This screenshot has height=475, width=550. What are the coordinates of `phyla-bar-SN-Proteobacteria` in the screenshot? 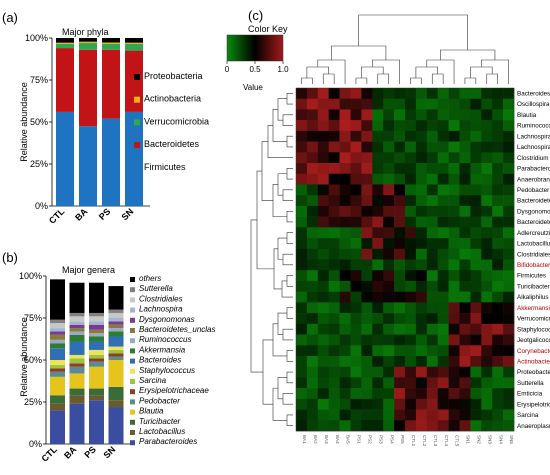 It's located at (134, 40).